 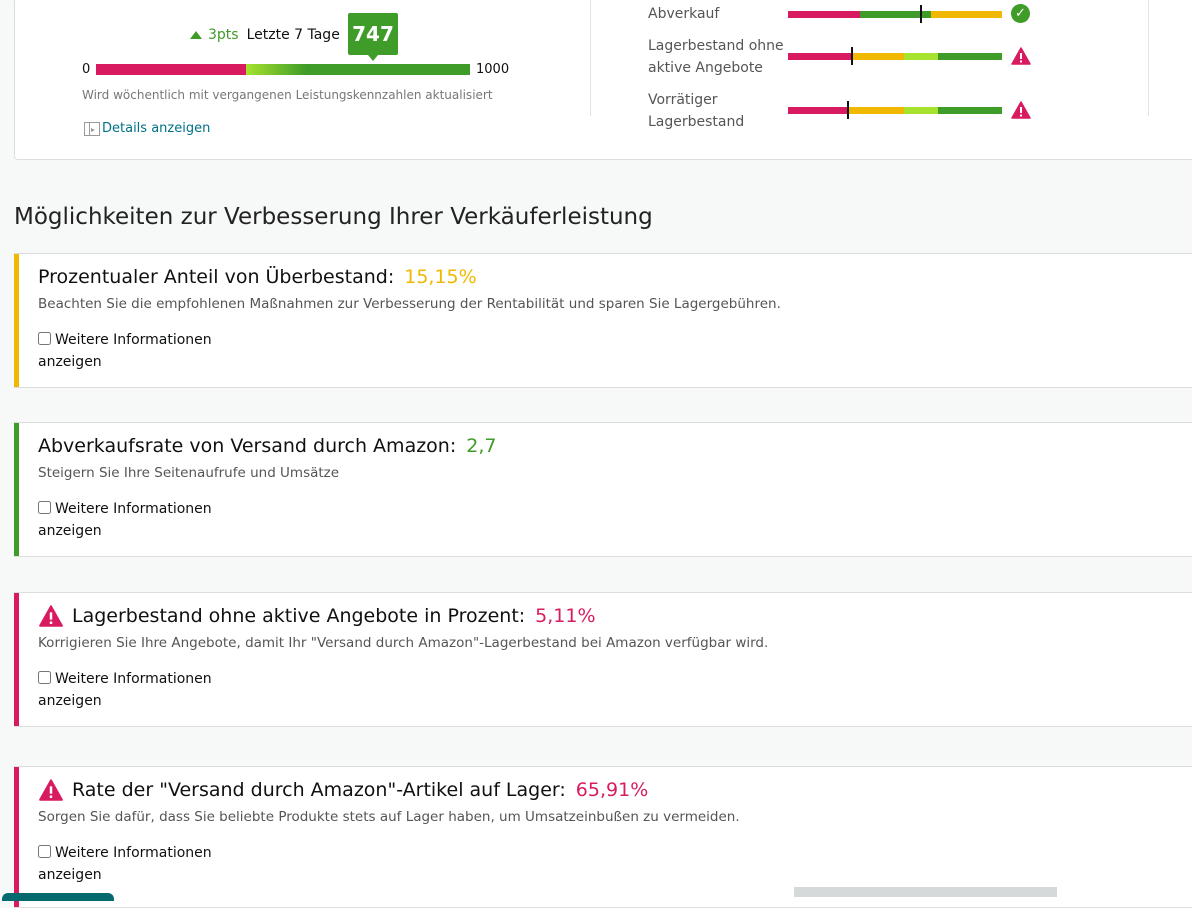 What do you see at coordinates (171, 69) in the screenshot?
I see `score-bar-red` at bounding box center [171, 69].